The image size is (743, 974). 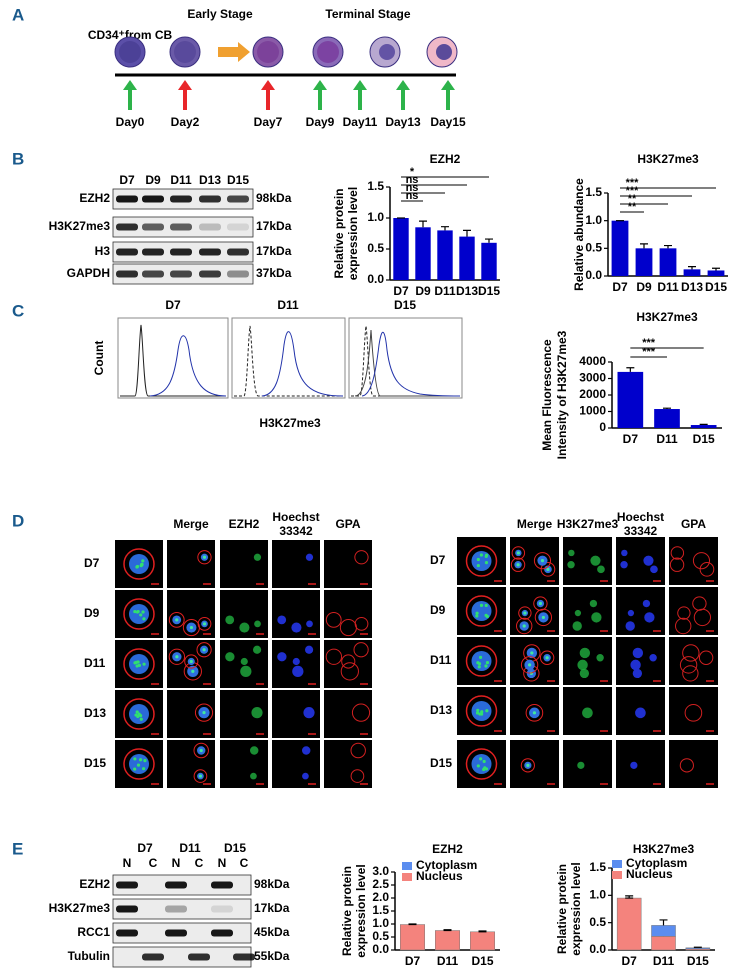 What do you see at coordinates (296, 531) in the screenshot?
I see `column-header: 33342` at bounding box center [296, 531].